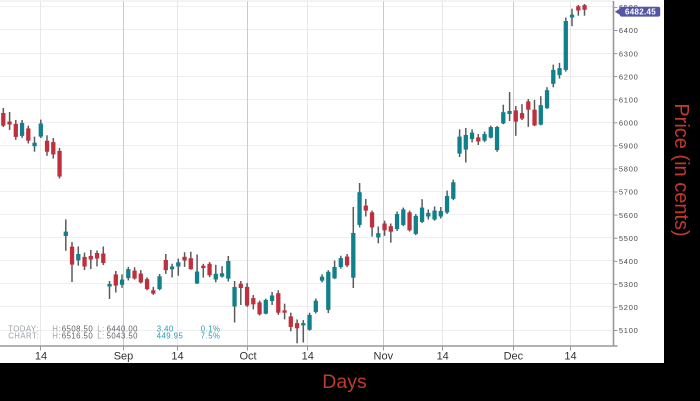  I want to click on svg-text: 5100, so click(629, 330).